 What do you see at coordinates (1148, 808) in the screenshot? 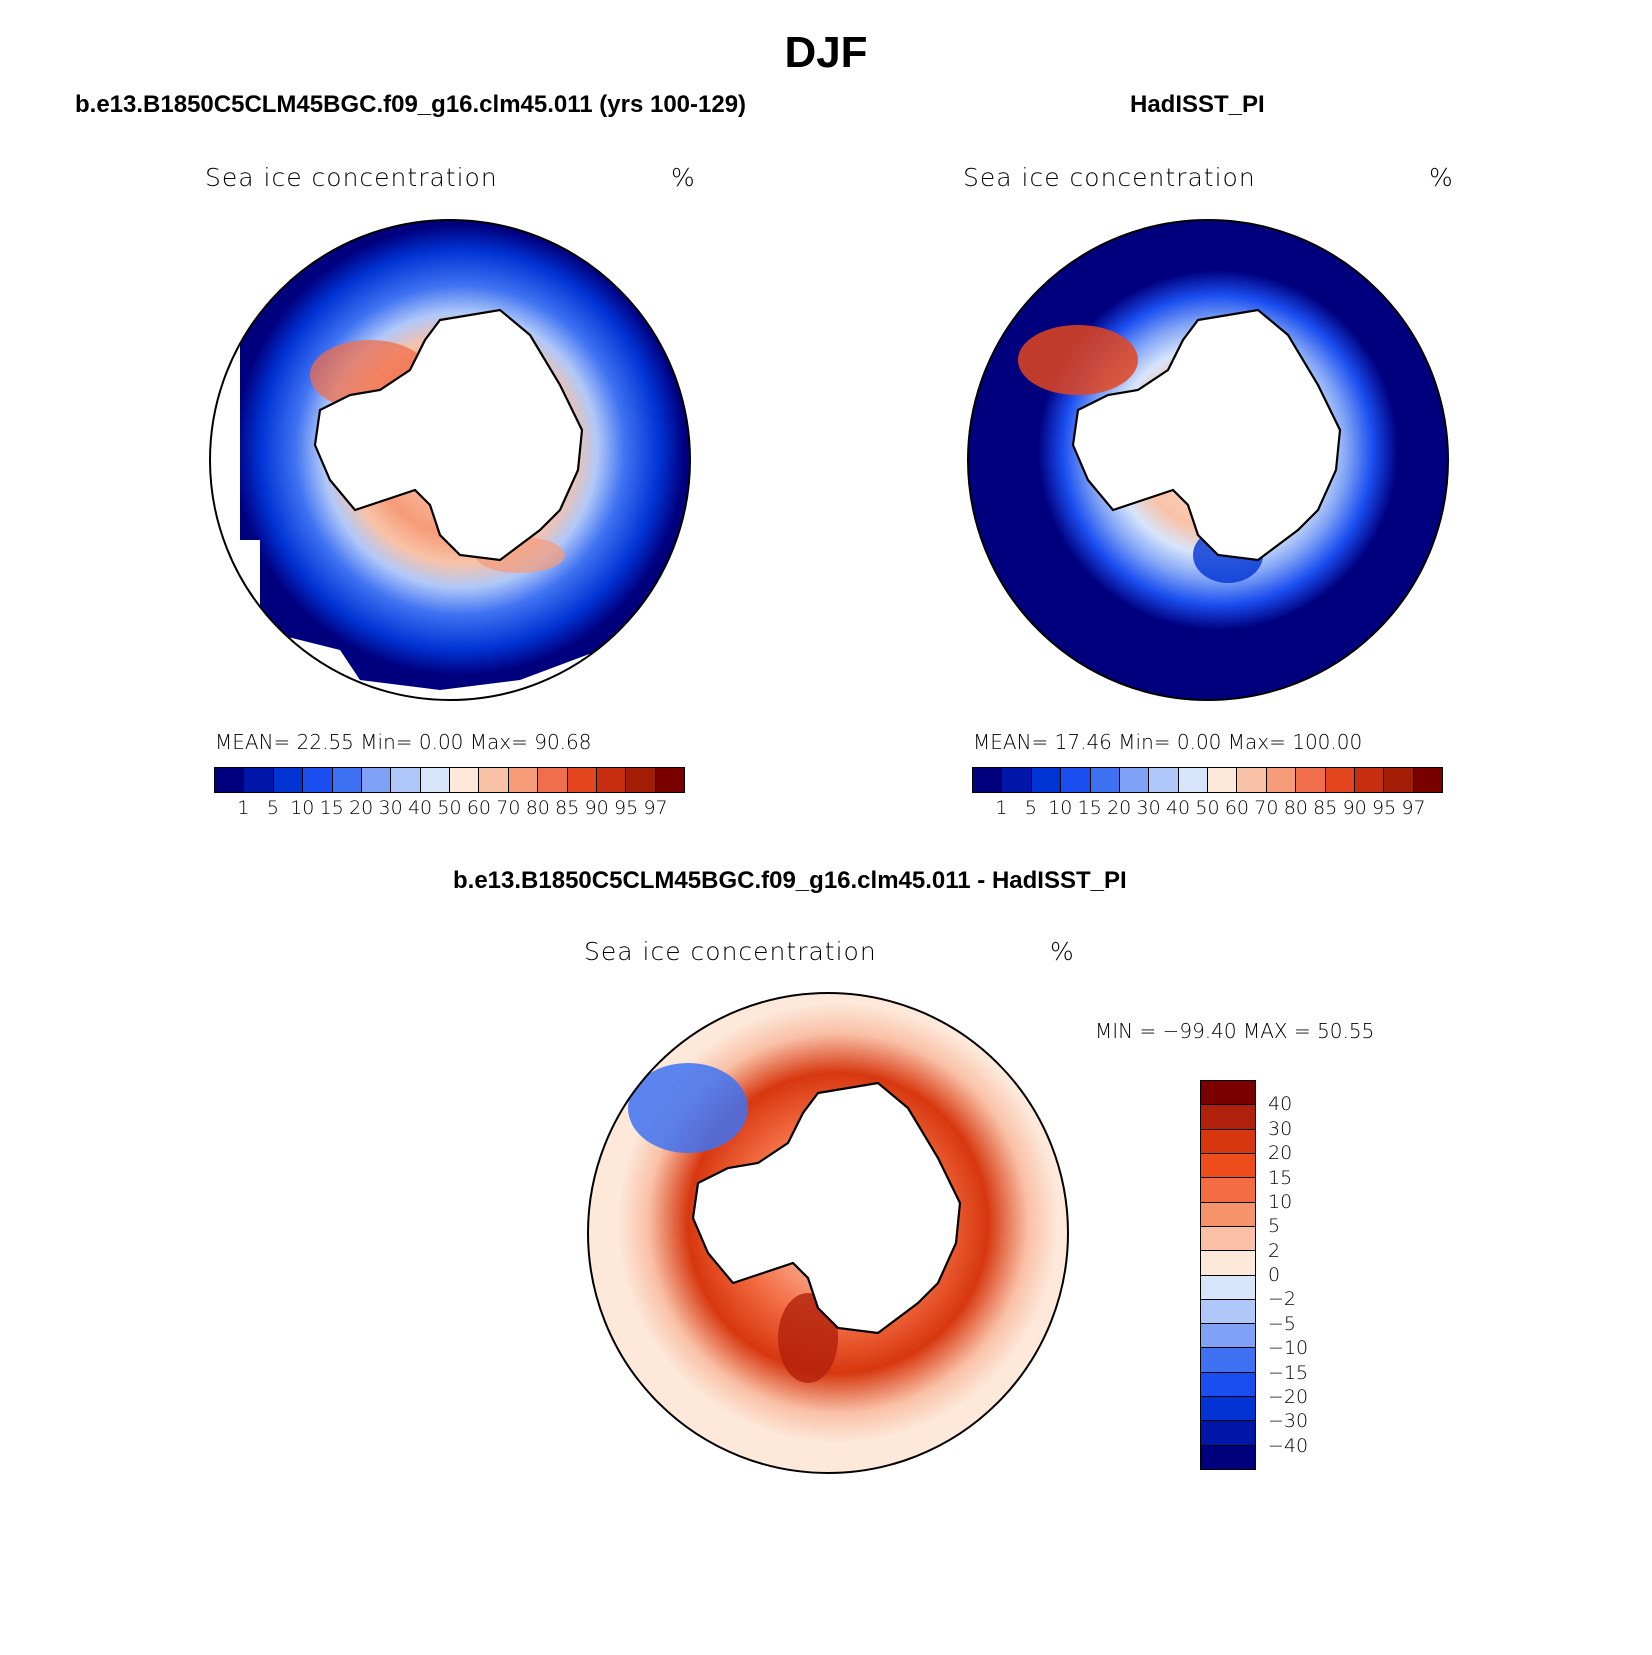
I see `obs-colorbar-tick-label: 30` at bounding box center [1148, 808].